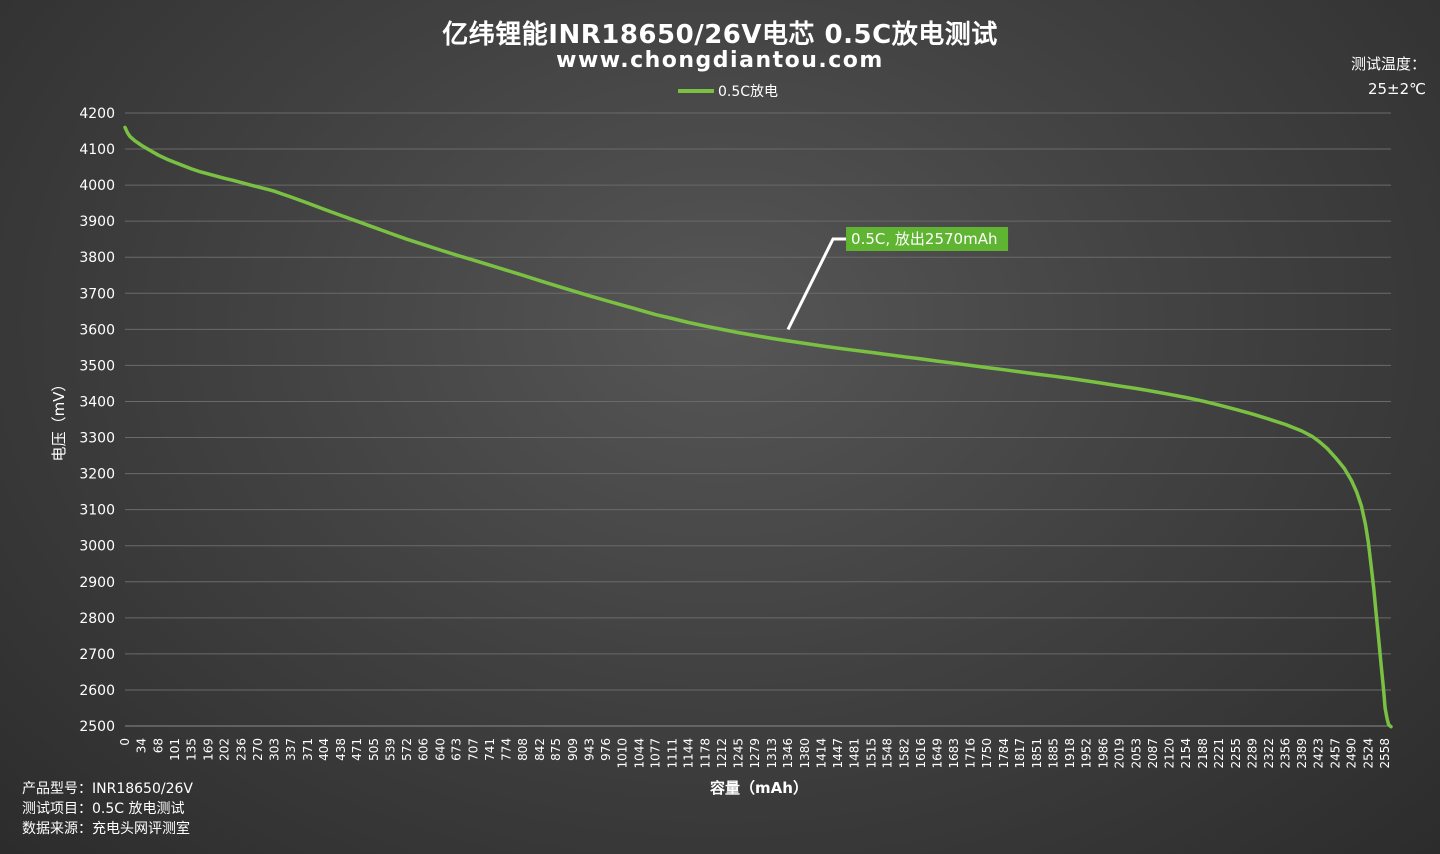 The height and width of the screenshot is (854, 1440). I want to click on y-tick-label: 3100, so click(97, 511).